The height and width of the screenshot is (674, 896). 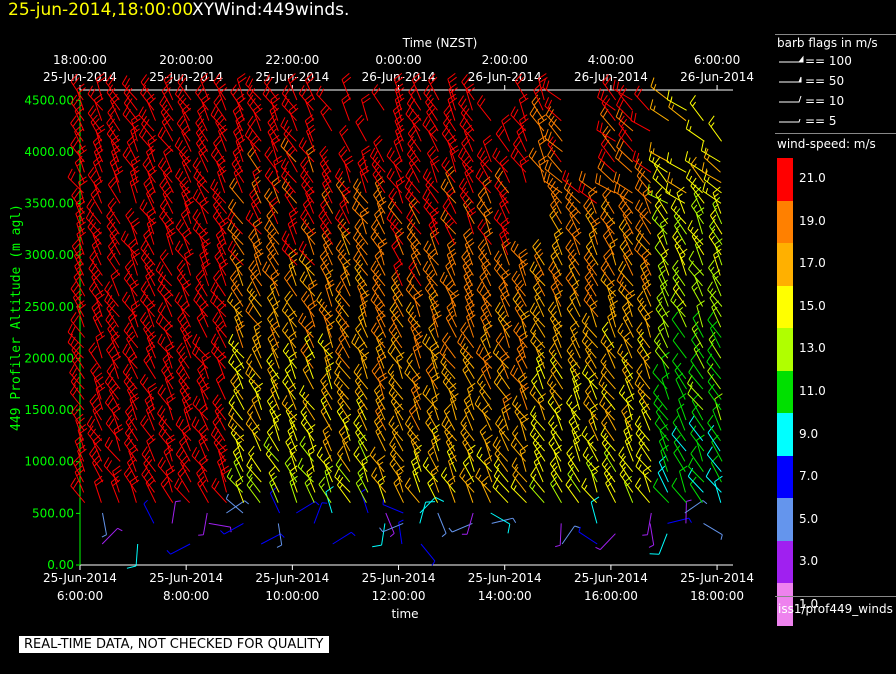 What do you see at coordinates (812, 348) in the screenshot?
I see `colorbar-label: 13.0` at bounding box center [812, 348].